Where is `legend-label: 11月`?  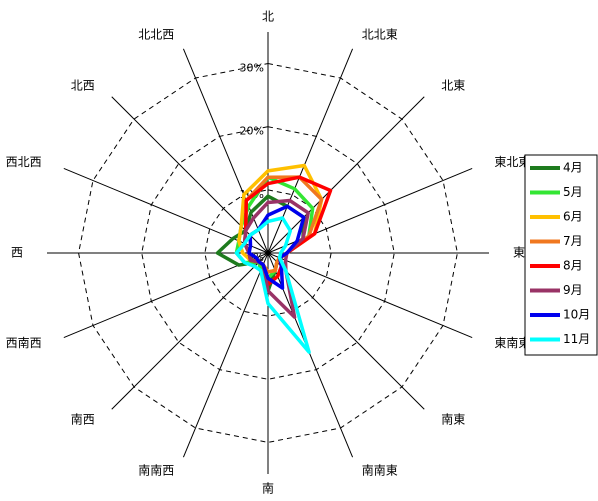 legend-label: 11月 is located at coordinates (576, 339).